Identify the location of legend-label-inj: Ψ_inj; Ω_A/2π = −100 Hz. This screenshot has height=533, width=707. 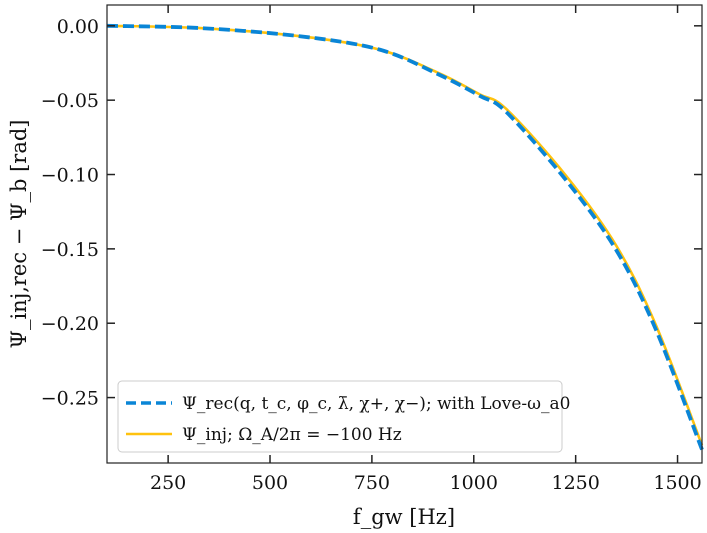
(292, 435).